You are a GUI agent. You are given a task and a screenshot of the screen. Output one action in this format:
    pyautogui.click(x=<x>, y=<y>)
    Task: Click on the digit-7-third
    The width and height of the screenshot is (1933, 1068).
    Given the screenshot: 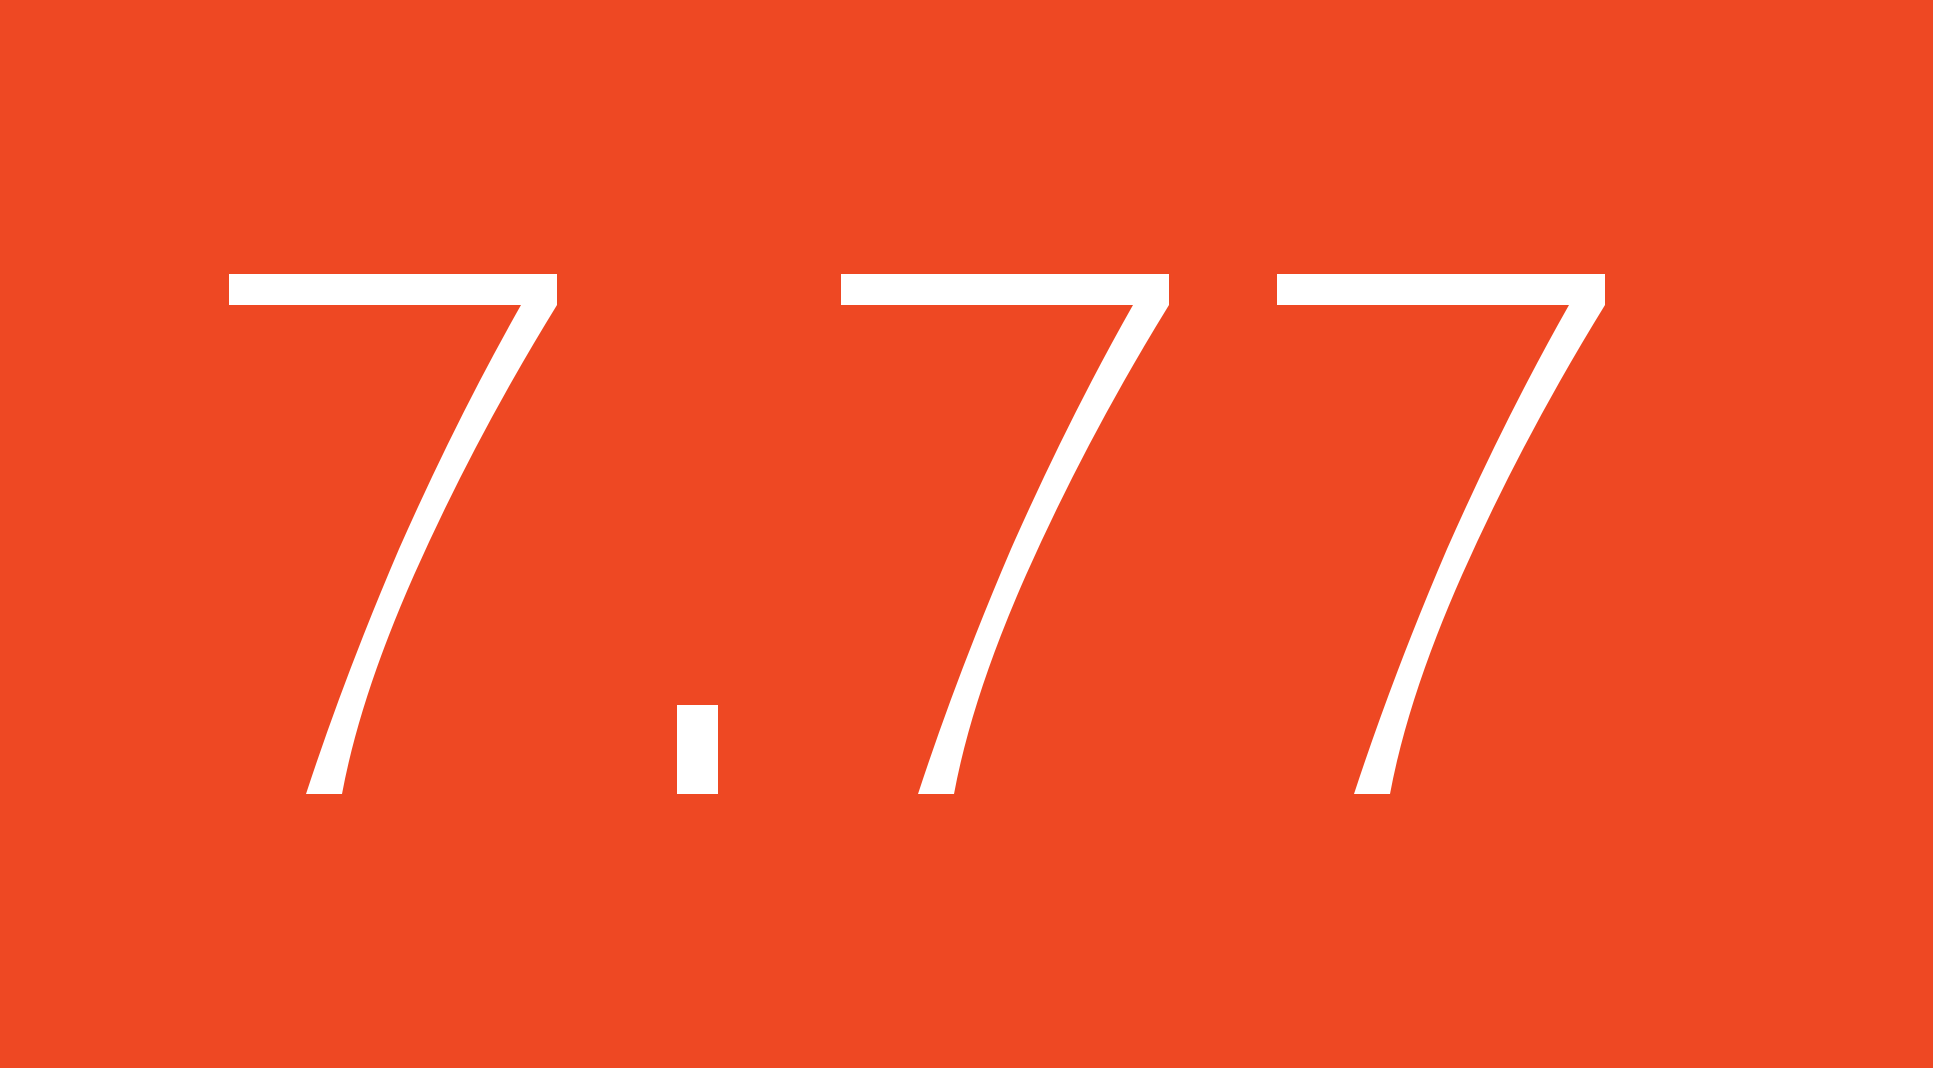 What is the action you would take?
    pyautogui.click(x=1441, y=534)
    